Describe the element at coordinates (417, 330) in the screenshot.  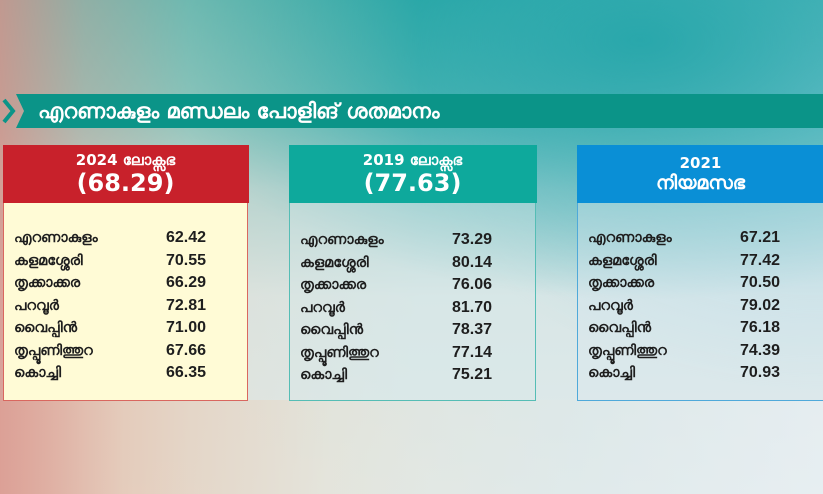
I see `list-item: വൈപ്പിൻ 78.37` at that location.